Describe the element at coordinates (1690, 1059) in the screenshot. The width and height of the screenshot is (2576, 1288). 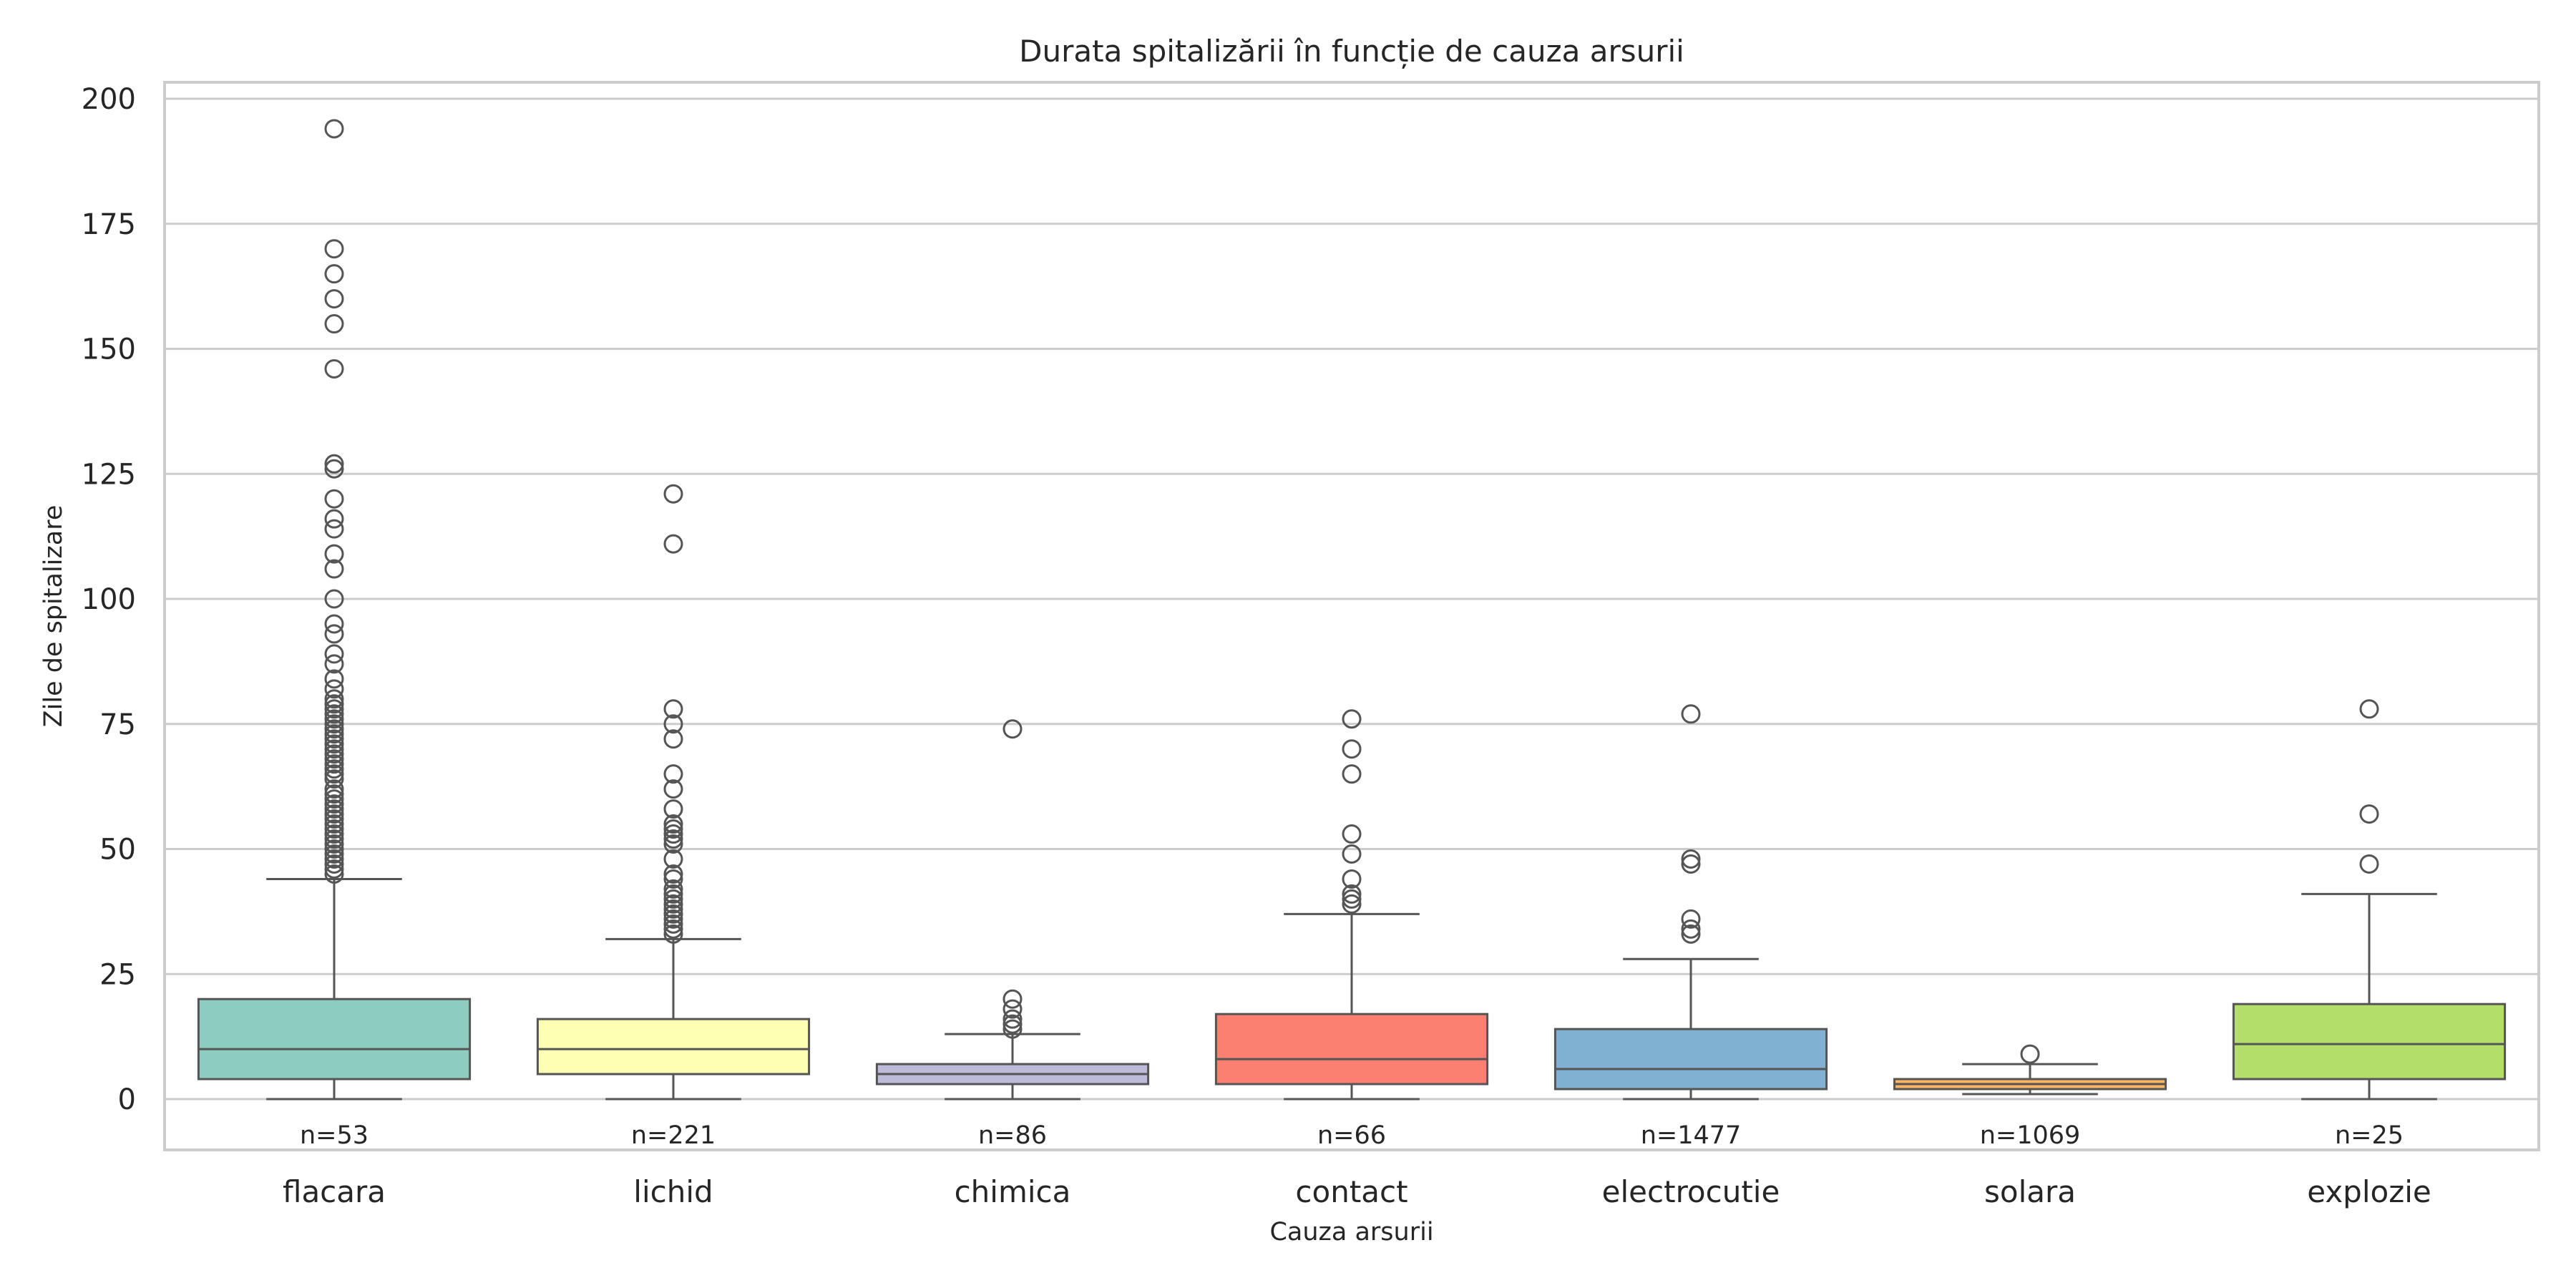
I see `box-electrocutie` at that location.